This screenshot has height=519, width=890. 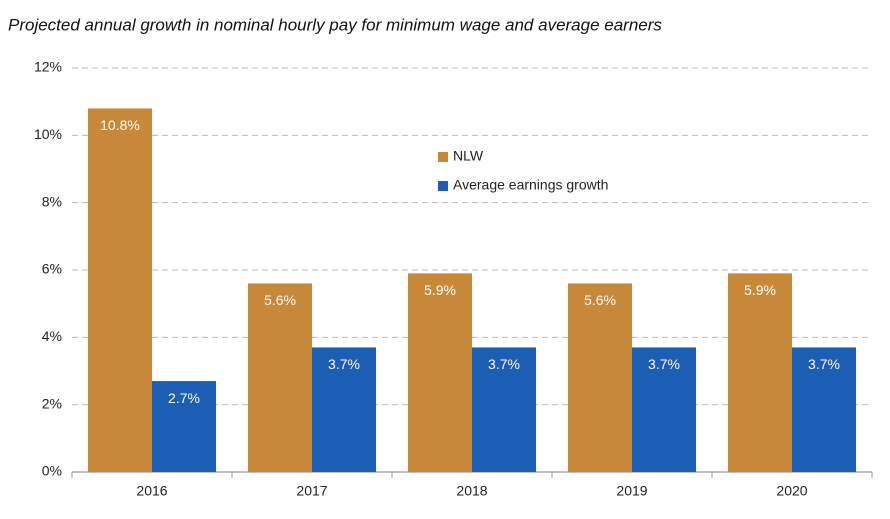 What do you see at coordinates (52, 403) in the screenshot?
I see `y-tick-label: 2%` at bounding box center [52, 403].